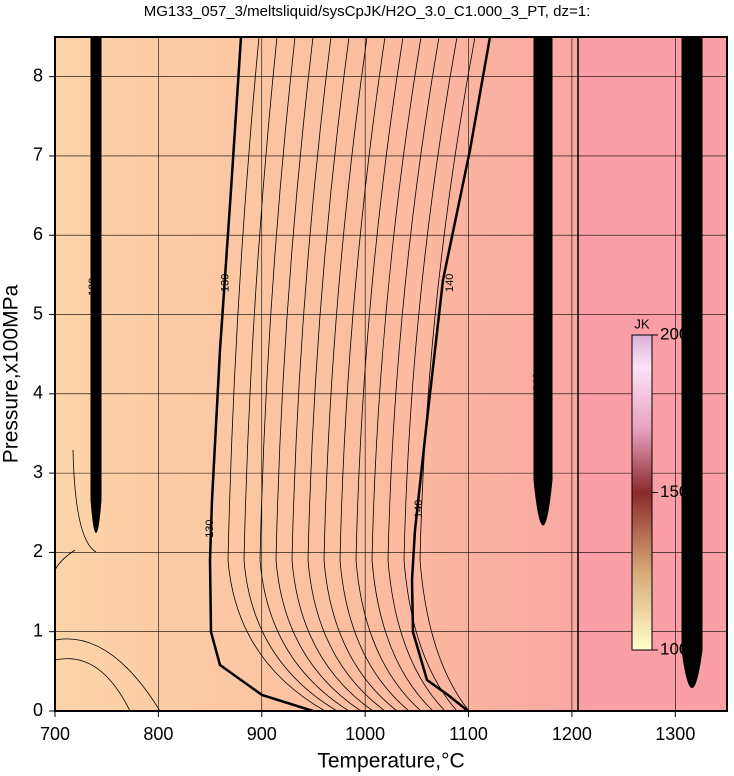 This screenshot has height=776, width=734. What do you see at coordinates (38, 710) in the screenshot?
I see `y-tick-label: 0` at bounding box center [38, 710].